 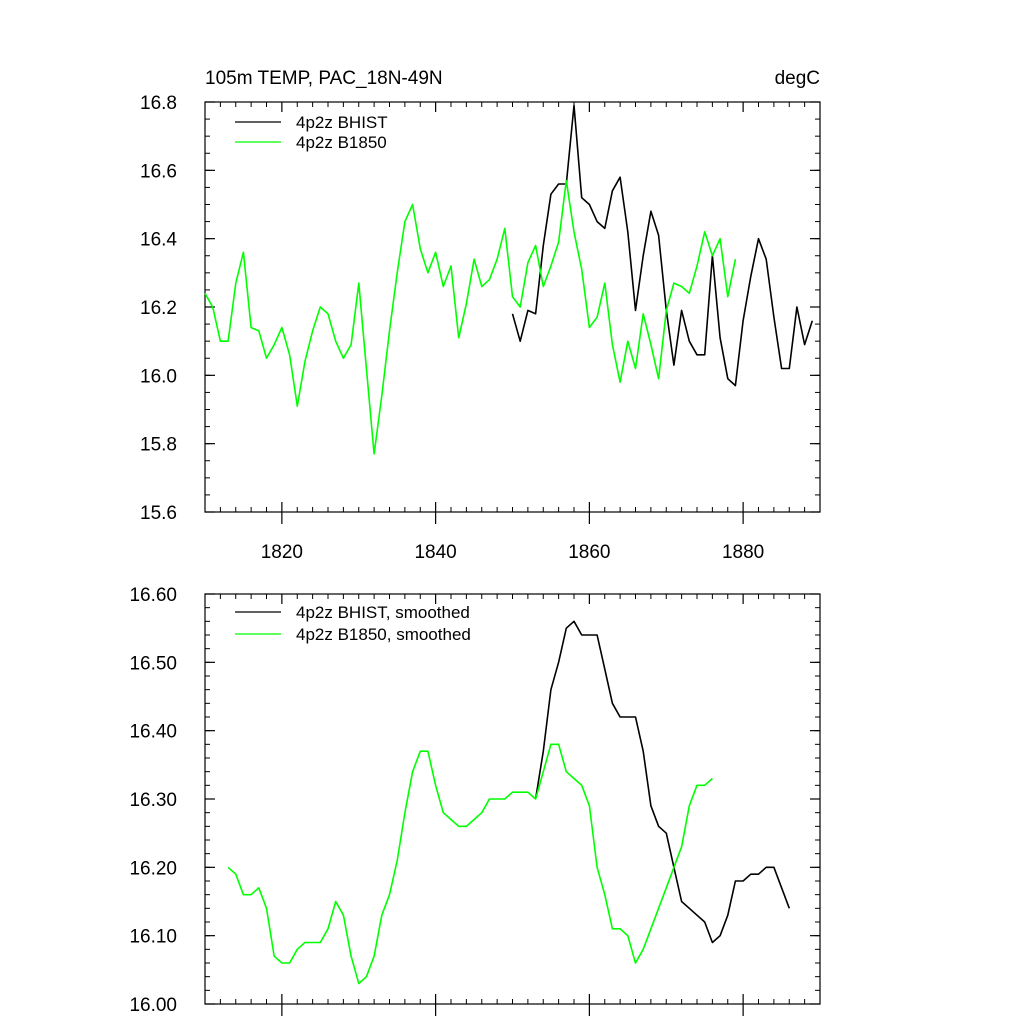 What do you see at coordinates (153, 595) in the screenshot?
I see `bottom-y-tick-label: 16.60` at bounding box center [153, 595].